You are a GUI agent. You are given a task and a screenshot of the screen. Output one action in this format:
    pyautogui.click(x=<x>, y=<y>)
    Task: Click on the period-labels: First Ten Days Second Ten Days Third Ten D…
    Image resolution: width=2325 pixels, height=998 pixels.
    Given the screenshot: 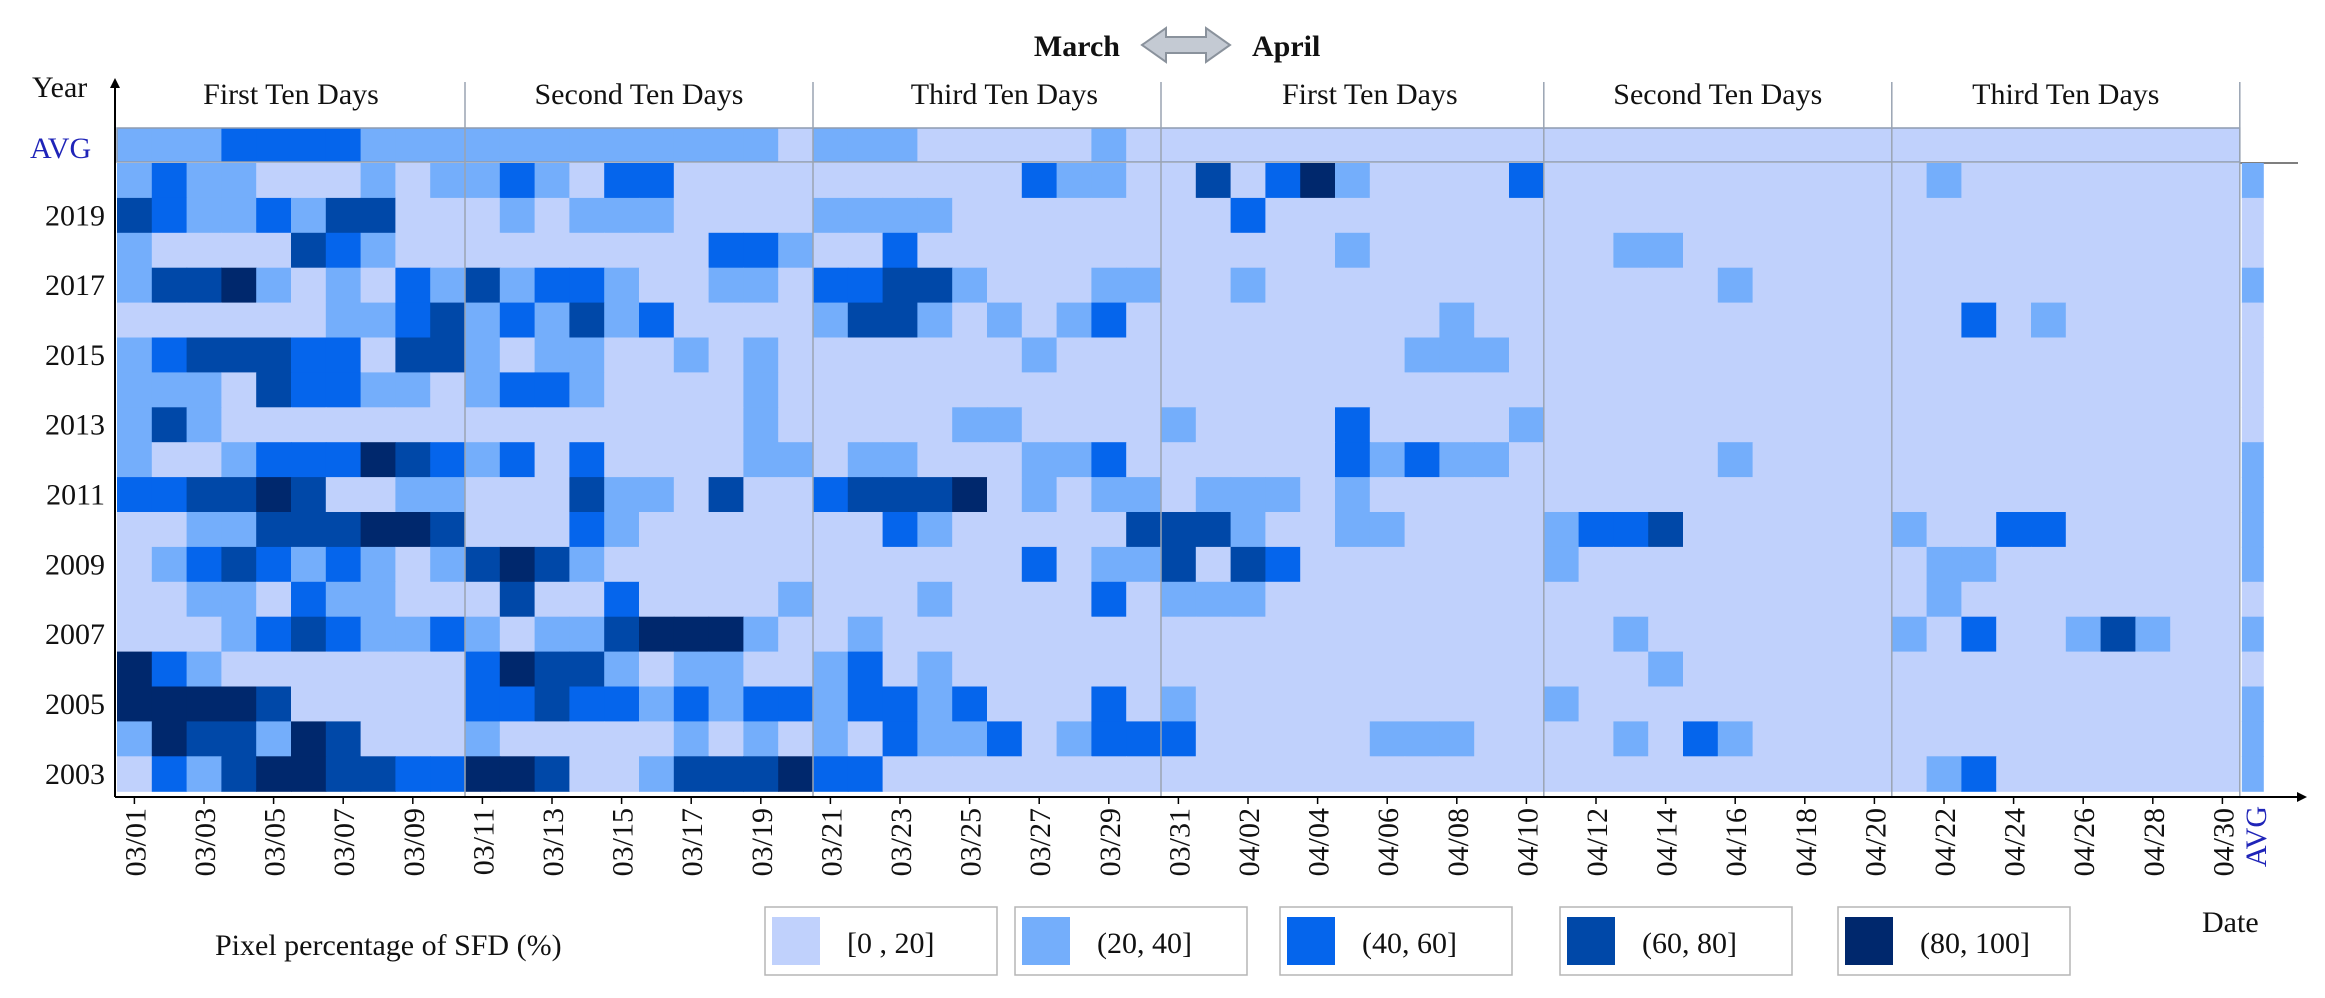 What is the action you would take?
    pyautogui.click(x=1181, y=94)
    